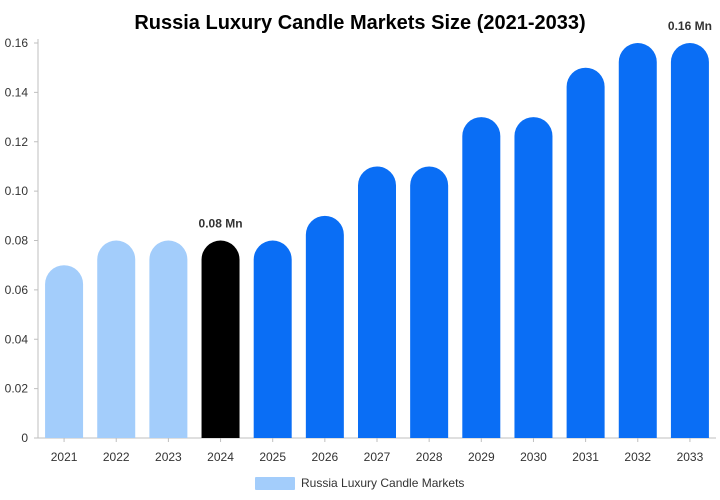 This screenshot has height=500, width=720. Describe the element at coordinates (324, 457) in the screenshot. I see `x-tick-label: 2026` at that location.